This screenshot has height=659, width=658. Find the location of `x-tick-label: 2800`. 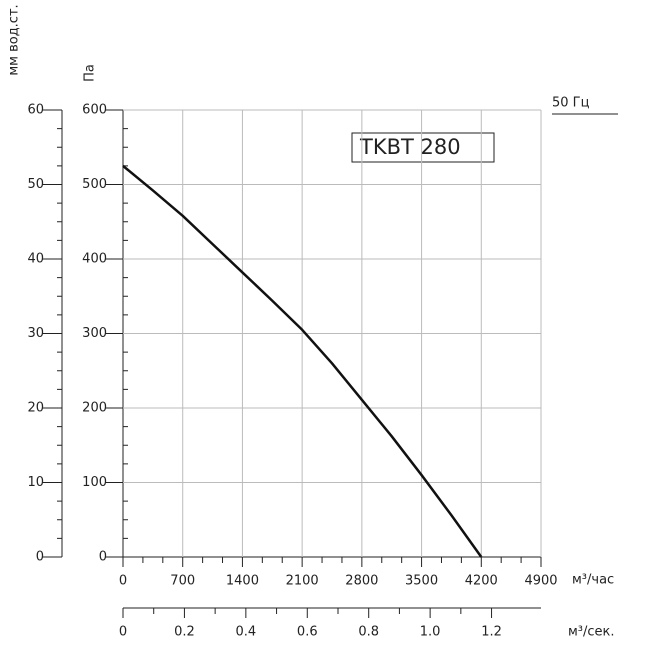

x-tick-label: 2800 is located at coordinates (361, 581).